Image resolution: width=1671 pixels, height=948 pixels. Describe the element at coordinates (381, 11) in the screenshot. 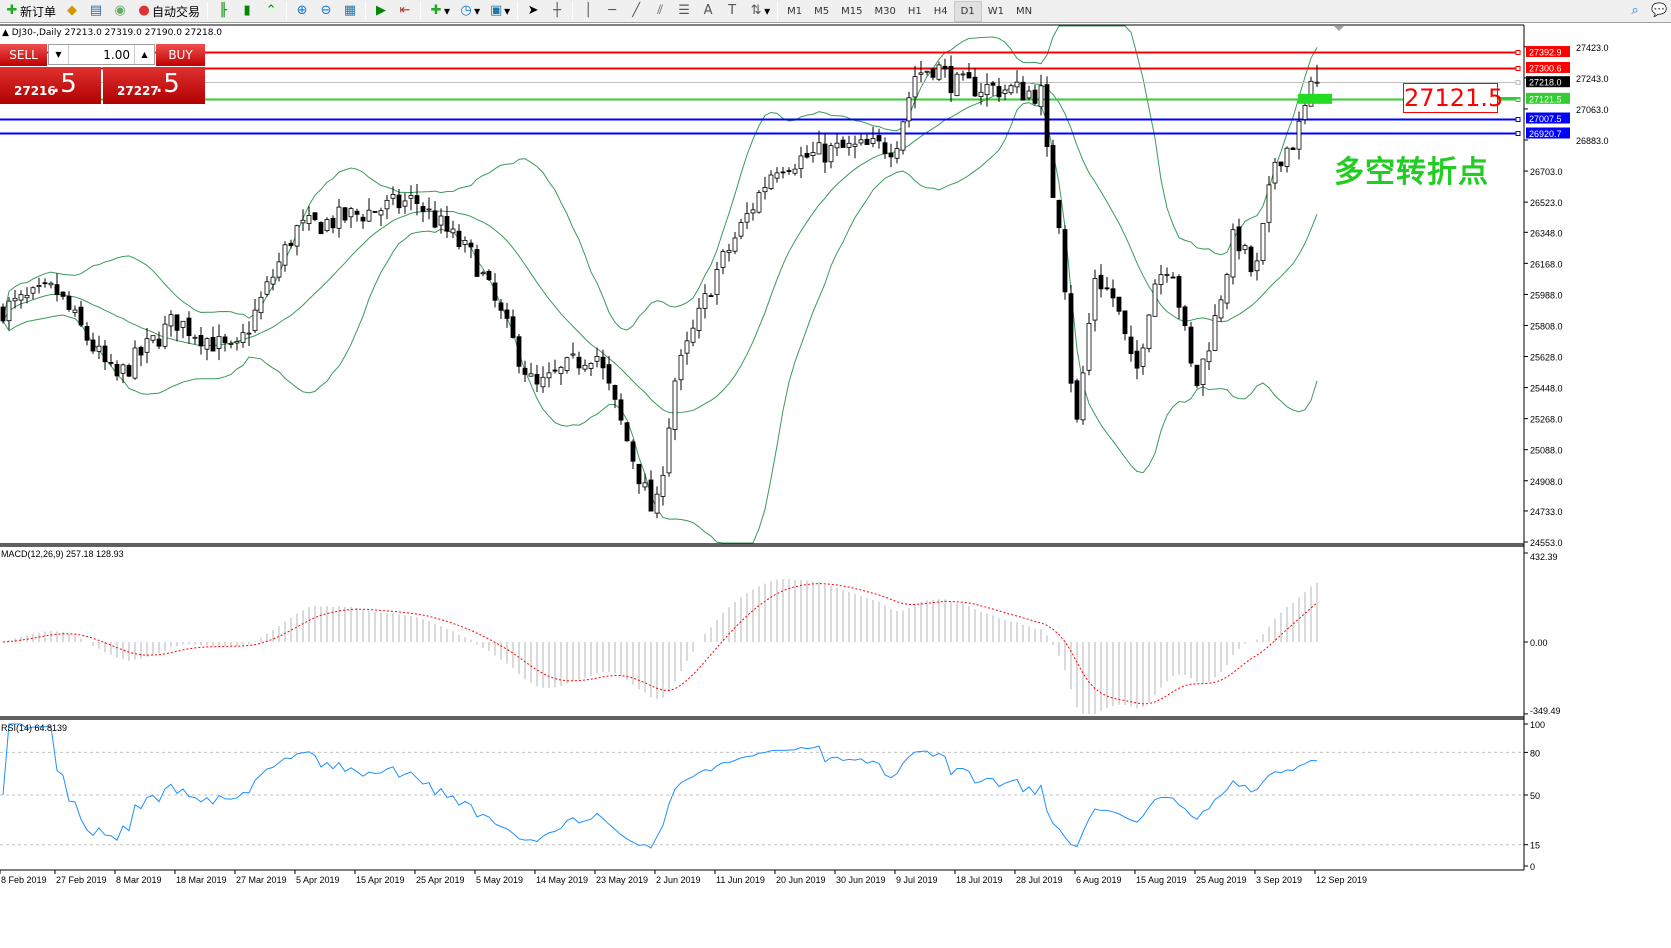

I see `autoscroll-button: ▶` at that location.